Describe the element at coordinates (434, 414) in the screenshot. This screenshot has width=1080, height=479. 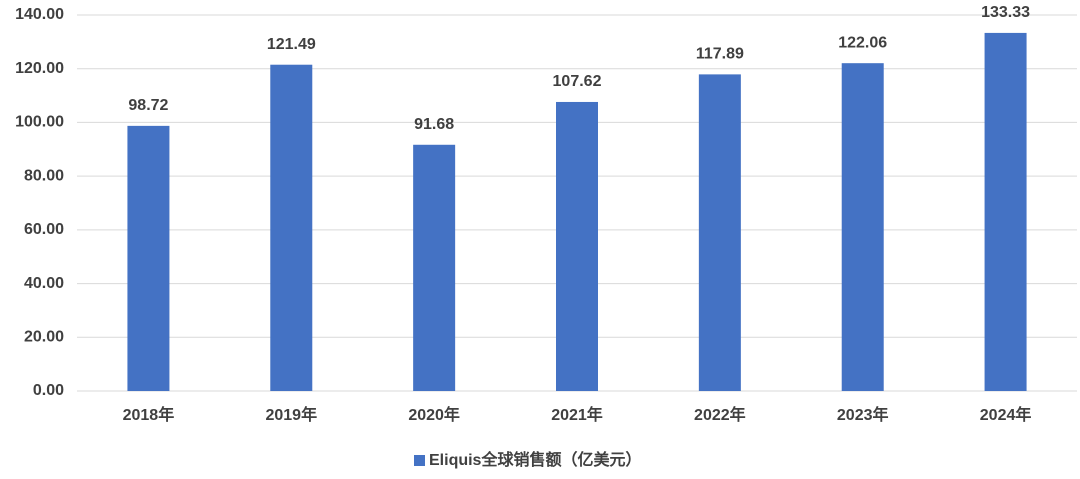
I see `x-tick-label: 2020年` at that location.